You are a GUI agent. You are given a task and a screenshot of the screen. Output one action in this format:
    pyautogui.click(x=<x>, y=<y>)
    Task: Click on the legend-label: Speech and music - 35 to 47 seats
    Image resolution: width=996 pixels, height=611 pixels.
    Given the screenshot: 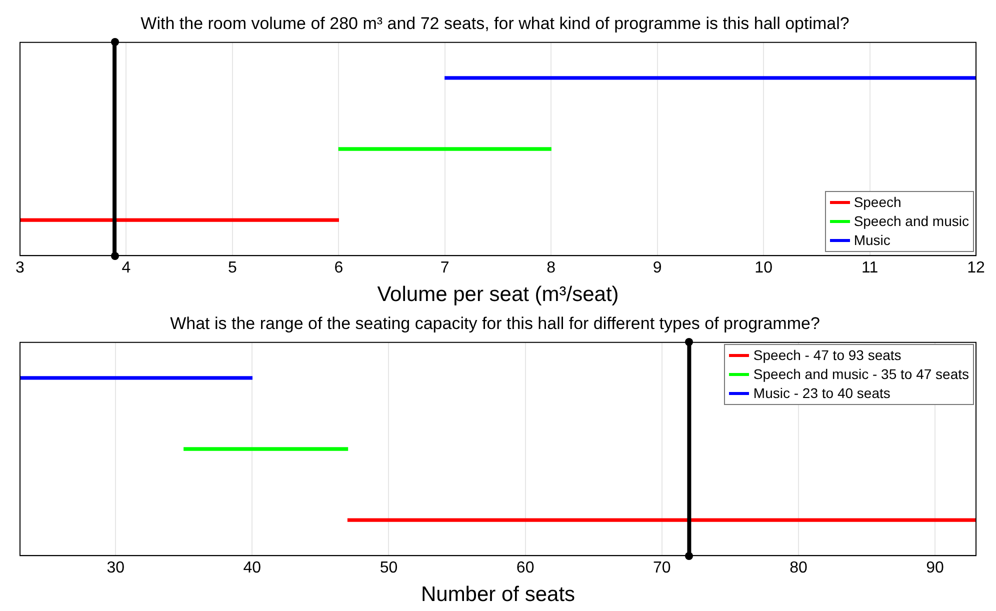 What is the action you would take?
    pyautogui.click(x=861, y=374)
    